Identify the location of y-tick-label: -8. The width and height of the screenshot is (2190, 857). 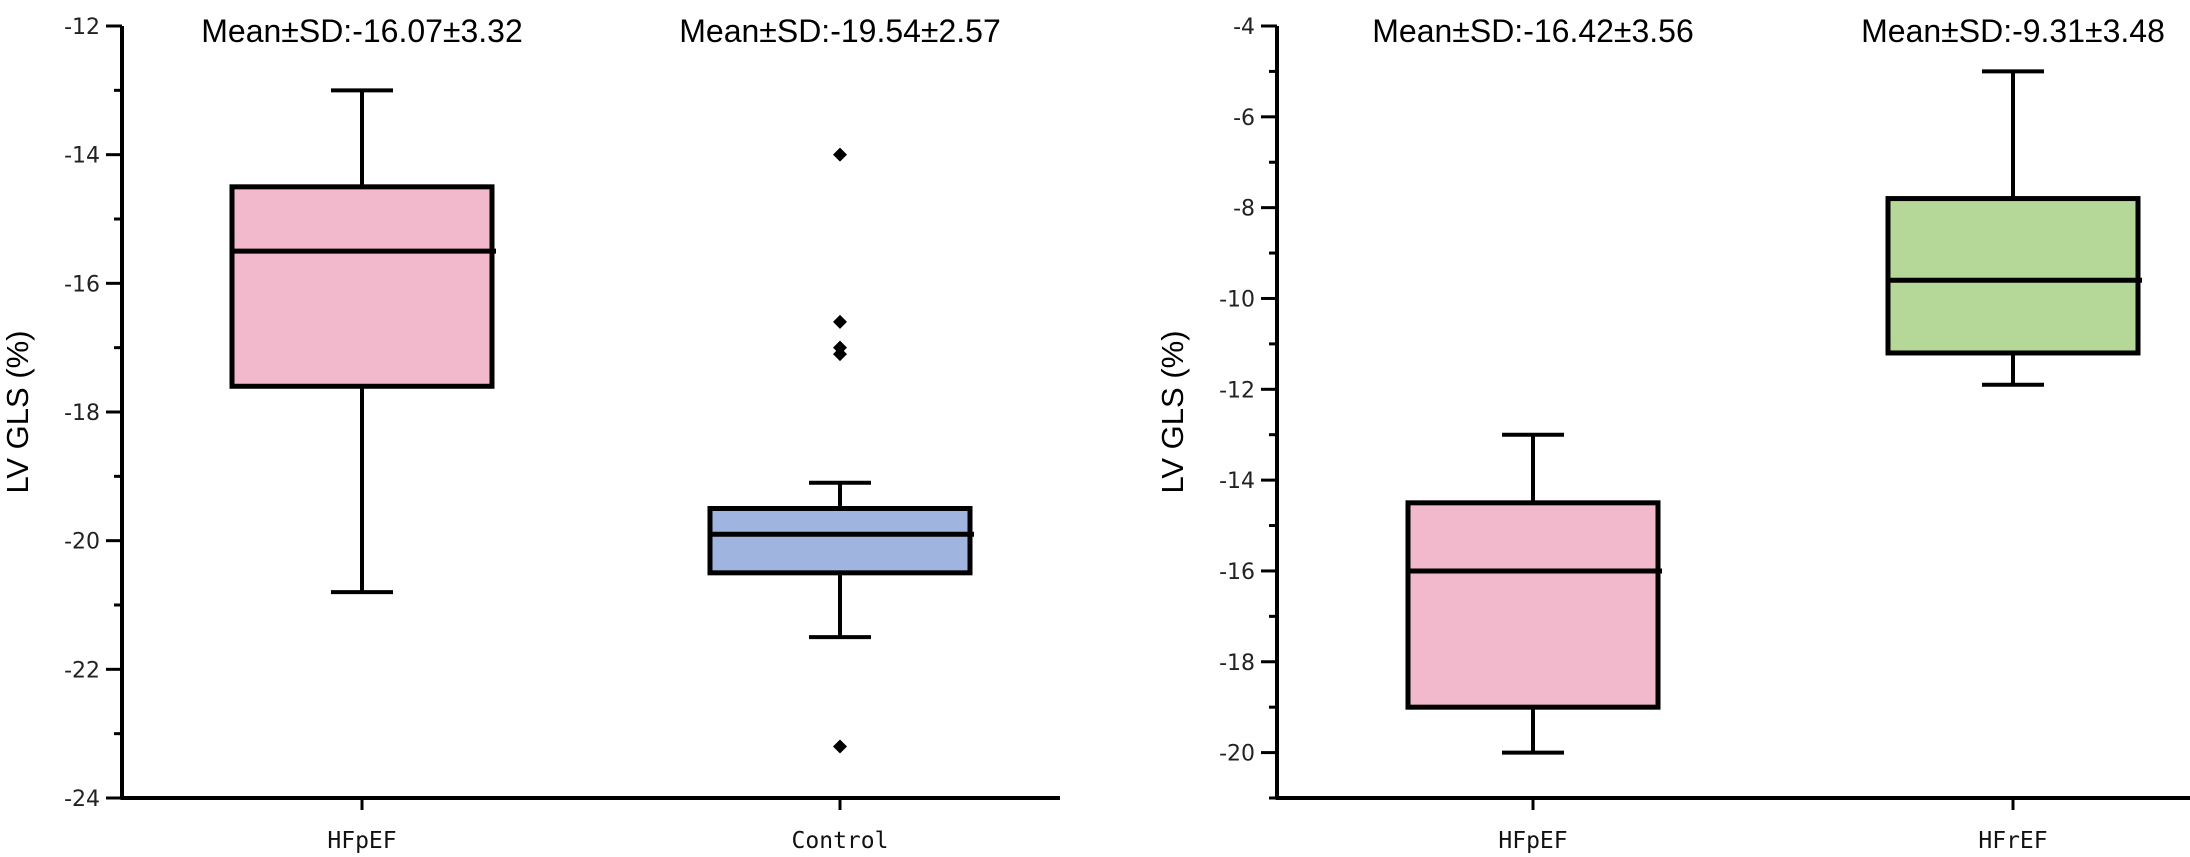
(1244, 209).